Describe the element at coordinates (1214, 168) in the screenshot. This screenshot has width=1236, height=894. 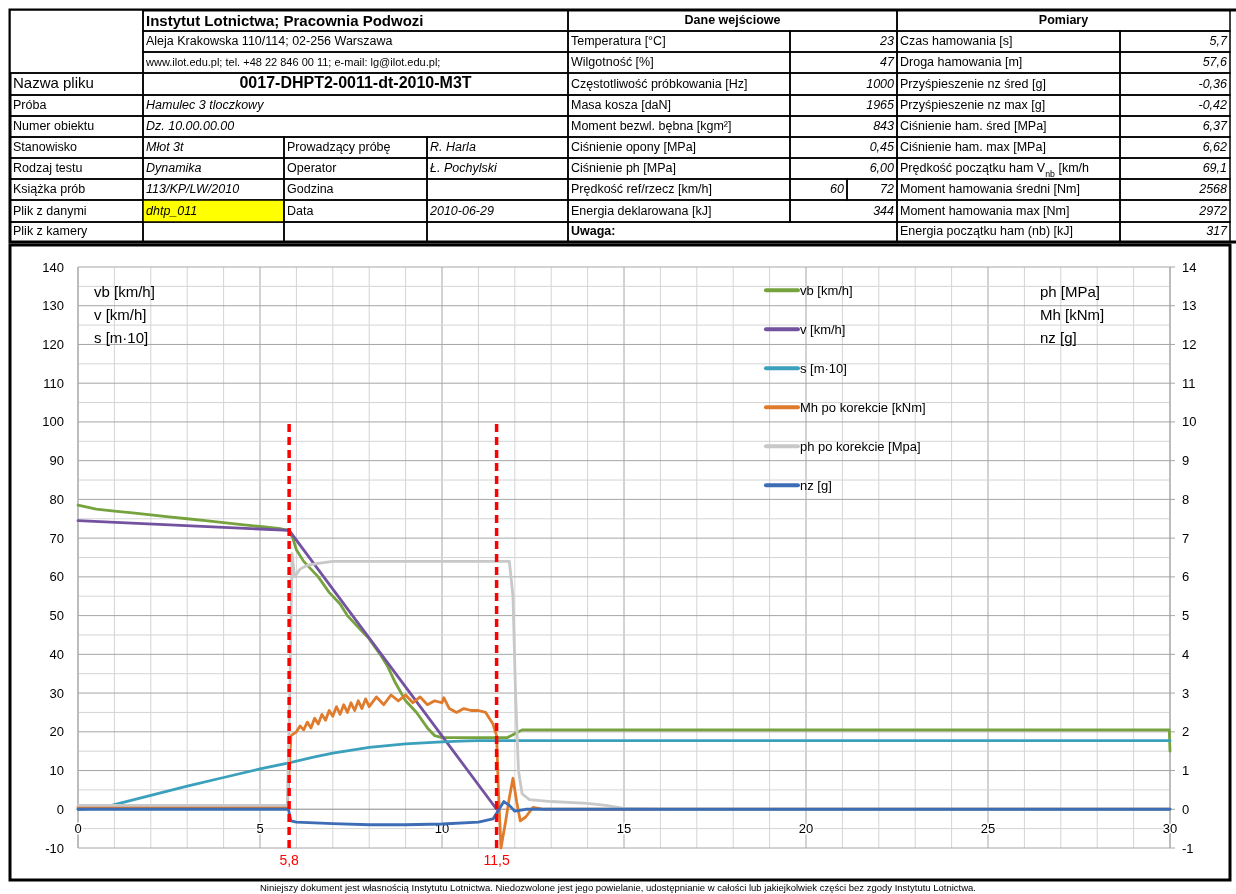
I see `text: 69,1` at that location.